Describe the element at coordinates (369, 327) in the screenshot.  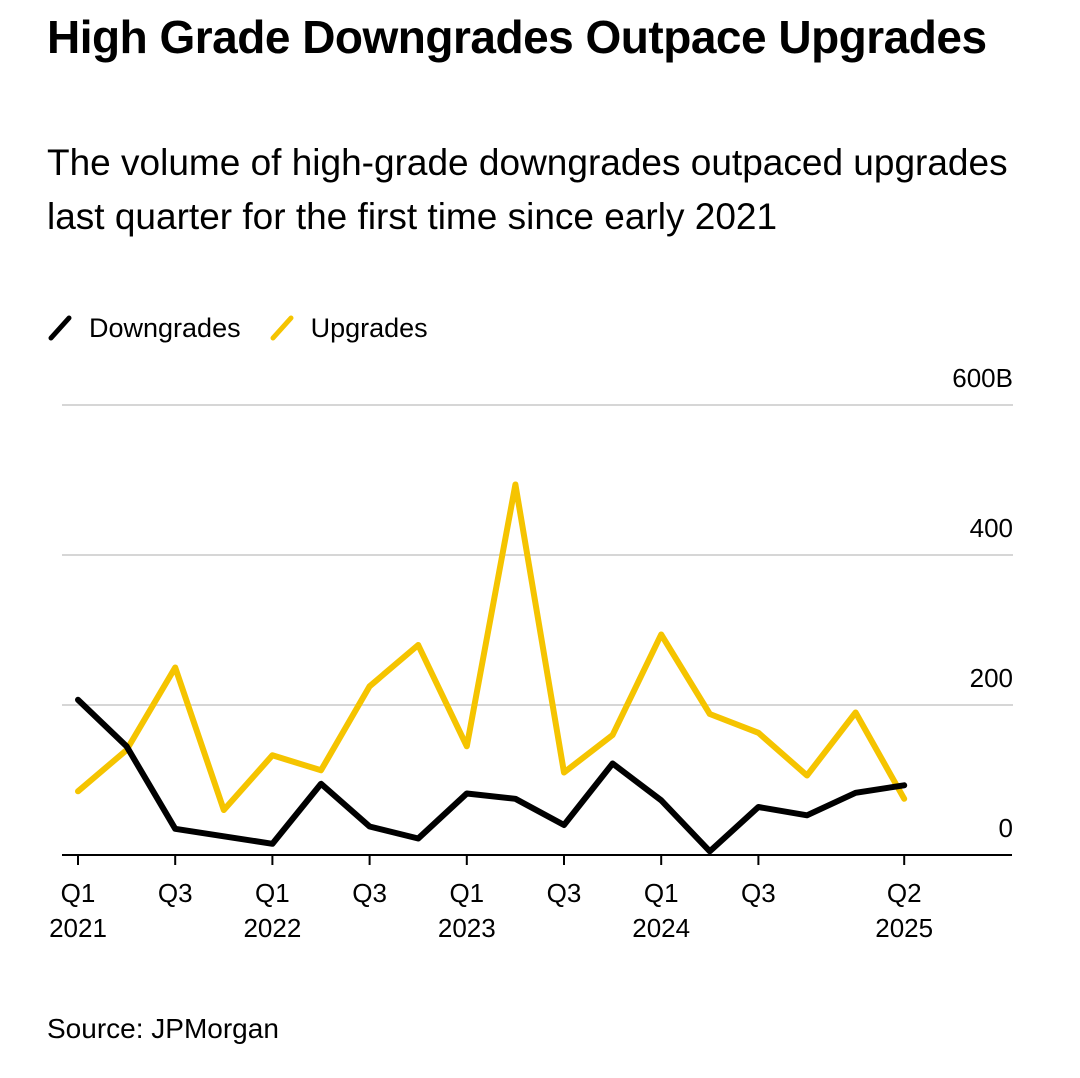
I see `legend-label-upgrades: Upgrades` at that location.